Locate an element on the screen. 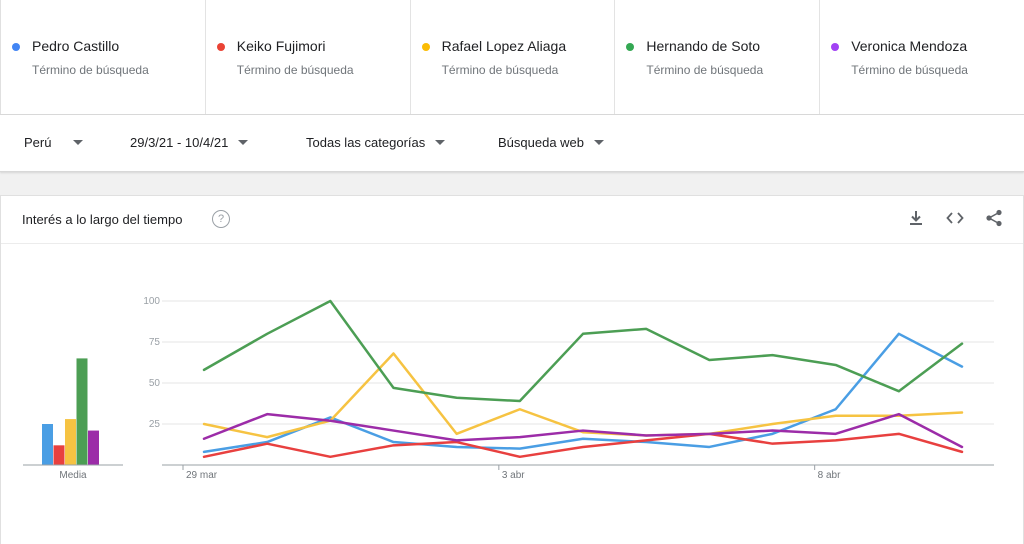 The image size is (1024, 544). share-icon is located at coordinates (994, 218).